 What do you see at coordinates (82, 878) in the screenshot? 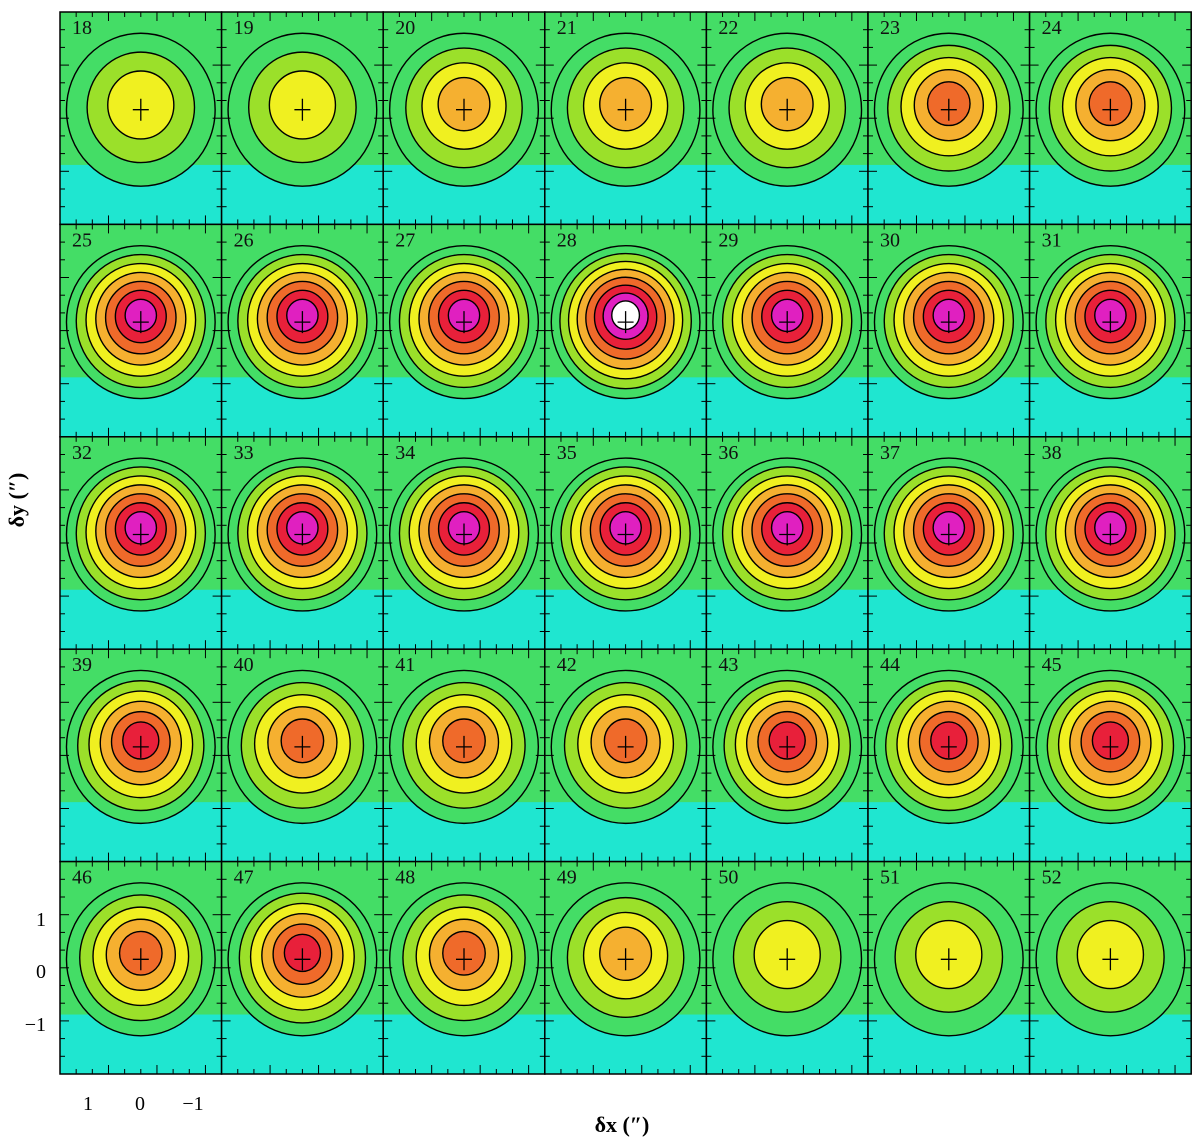
I see `panel-label: 46` at bounding box center [82, 878].